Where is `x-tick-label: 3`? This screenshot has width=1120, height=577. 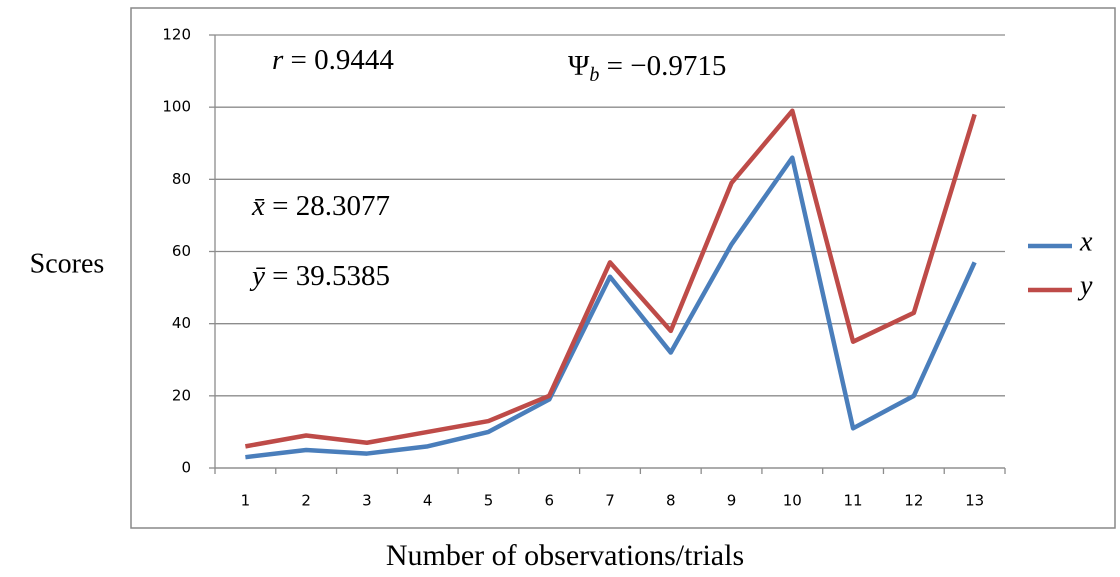
x-tick-label: 3 is located at coordinates (367, 501).